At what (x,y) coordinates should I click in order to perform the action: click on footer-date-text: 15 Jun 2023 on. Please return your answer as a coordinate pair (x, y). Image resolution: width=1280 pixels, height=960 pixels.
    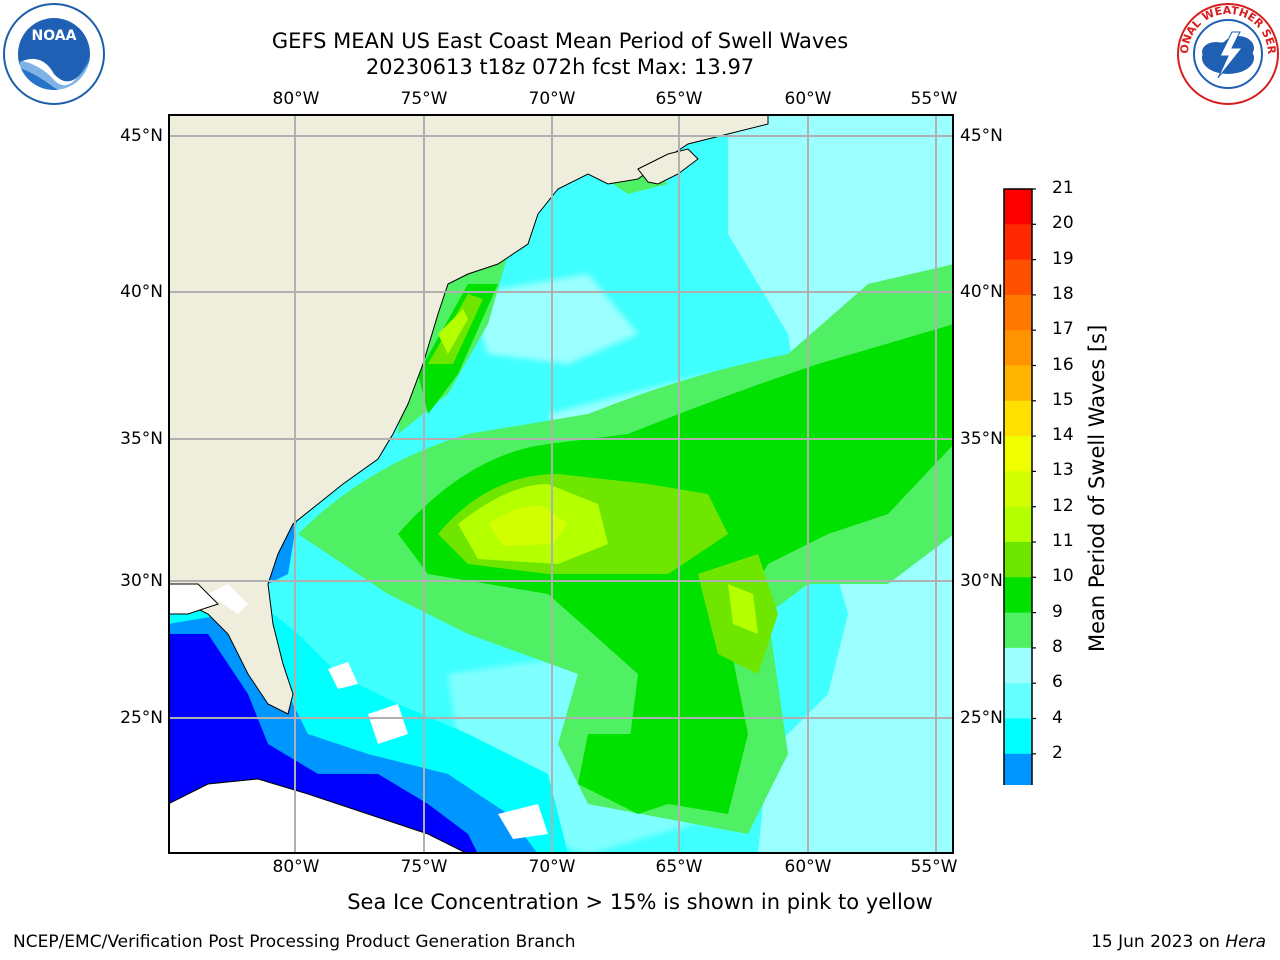
    Looking at the image, I should click on (1158, 942).